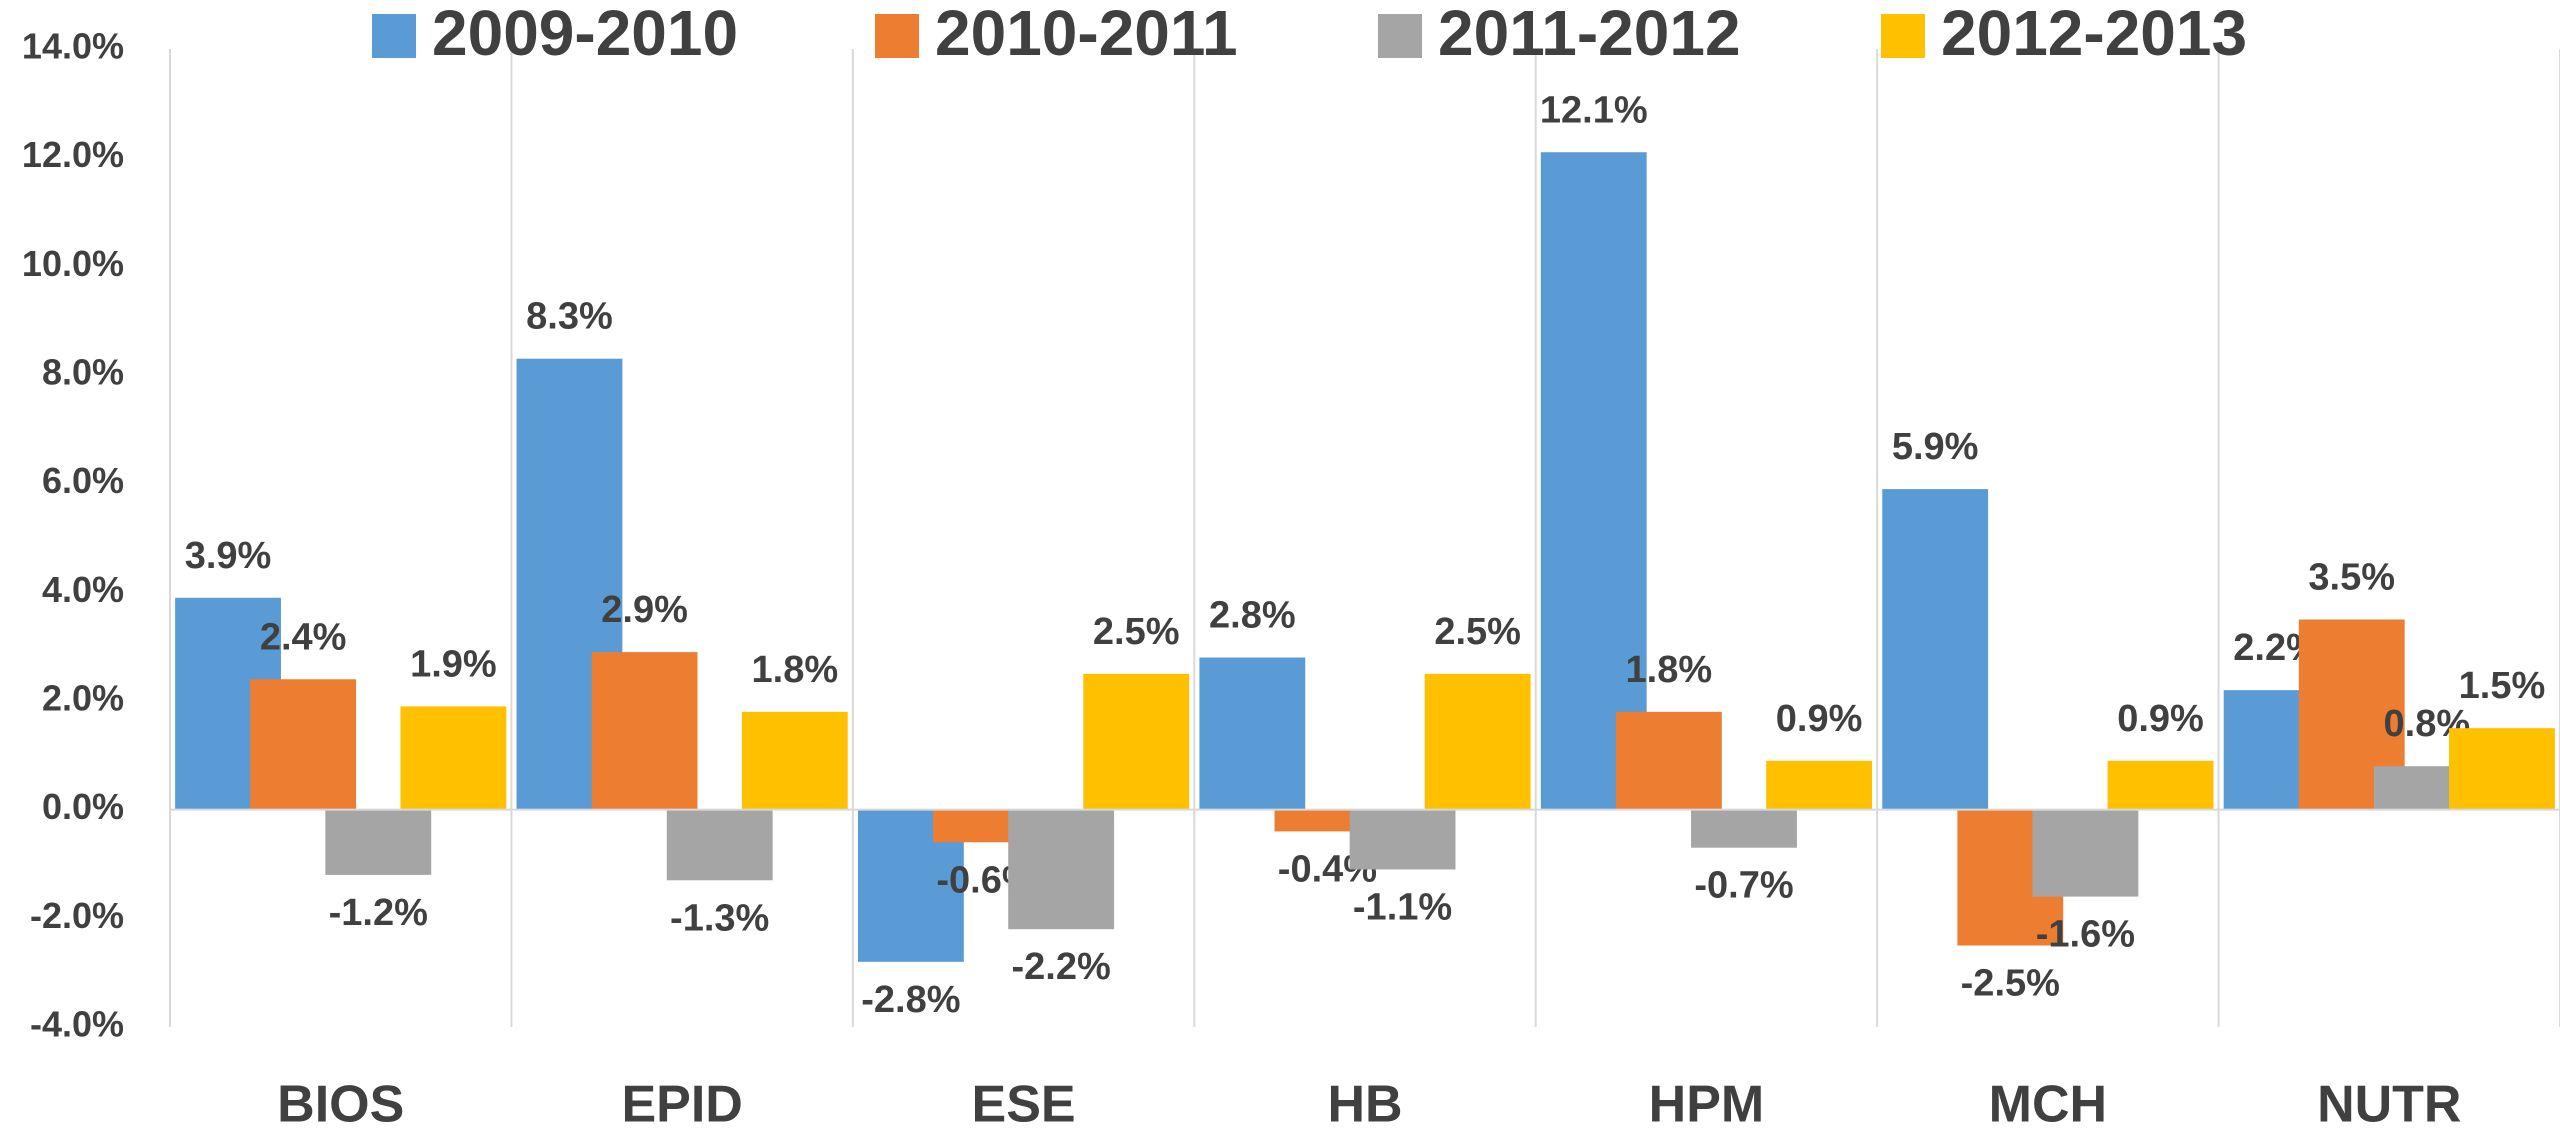  Describe the element at coordinates (340, 1105) in the screenshot. I see `x-tick-label: BIOS` at that location.